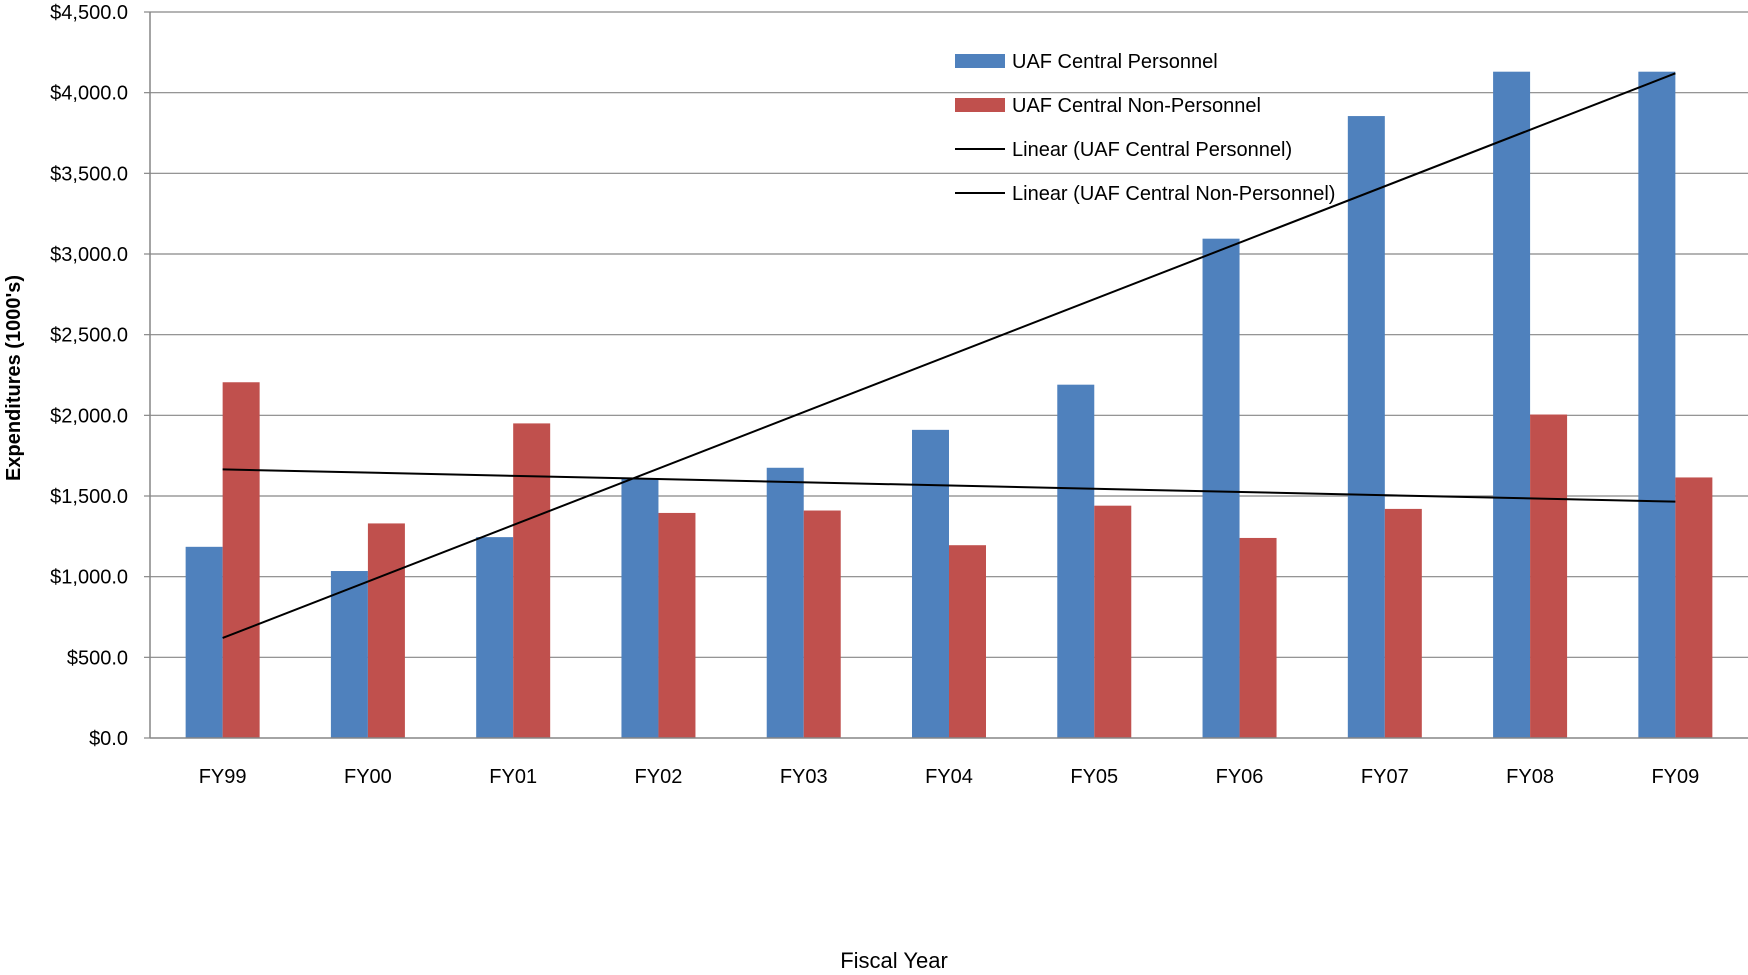 This screenshot has width=1748, height=975. What do you see at coordinates (89, 416) in the screenshot?
I see `y-tick-label: $2,000.0` at bounding box center [89, 416].